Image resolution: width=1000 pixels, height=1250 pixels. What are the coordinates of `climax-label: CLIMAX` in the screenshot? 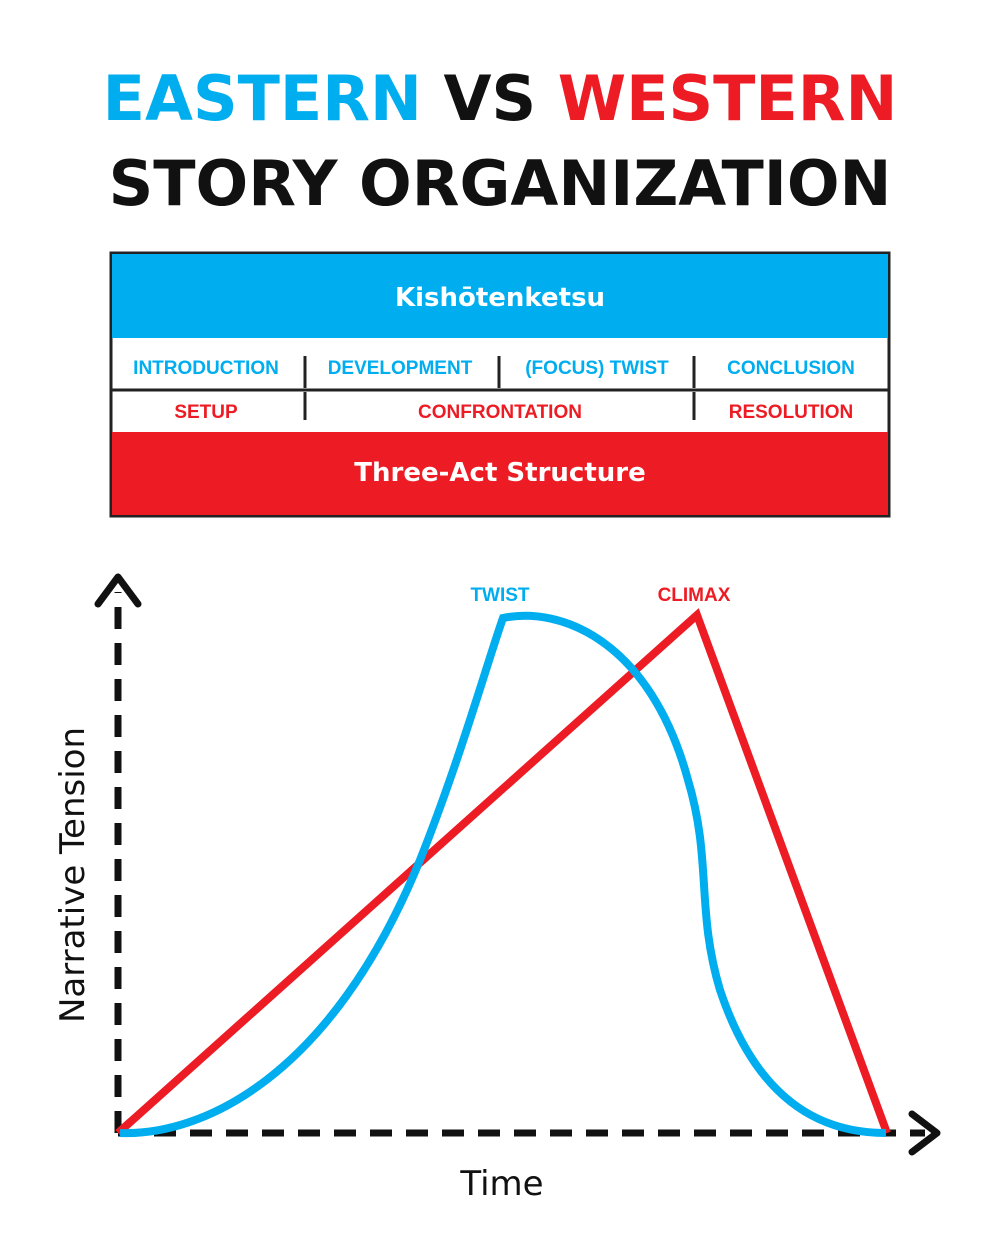 It's located at (694, 595).